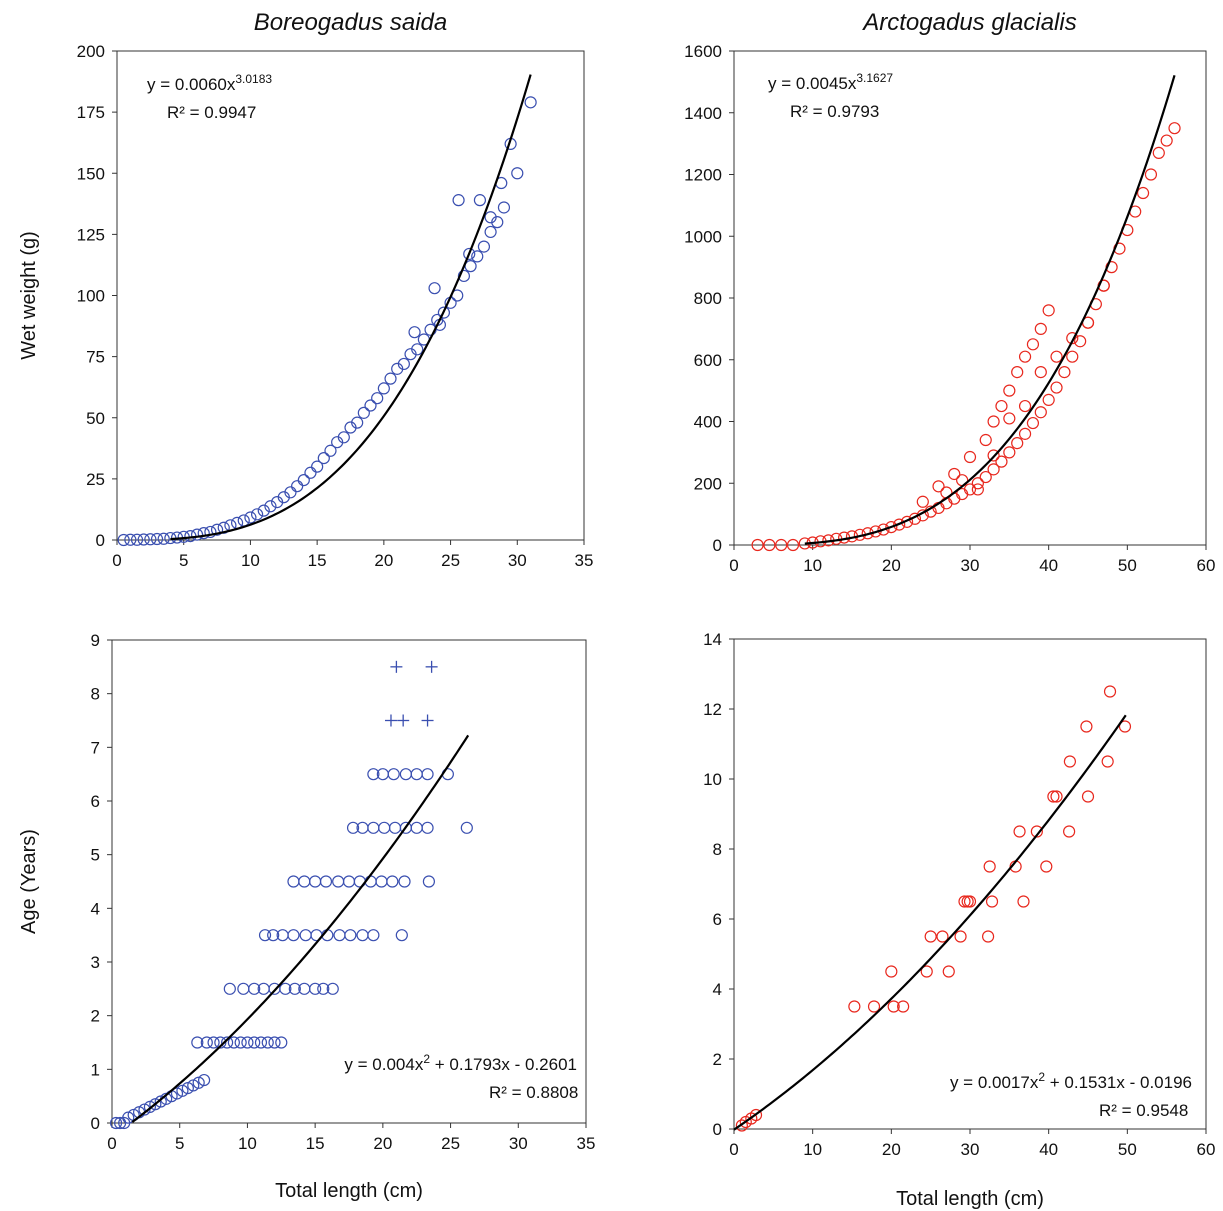 This screenshot has width=1223, height=1211. I want to click on x-tick-label: 40, so click(1048, 565).